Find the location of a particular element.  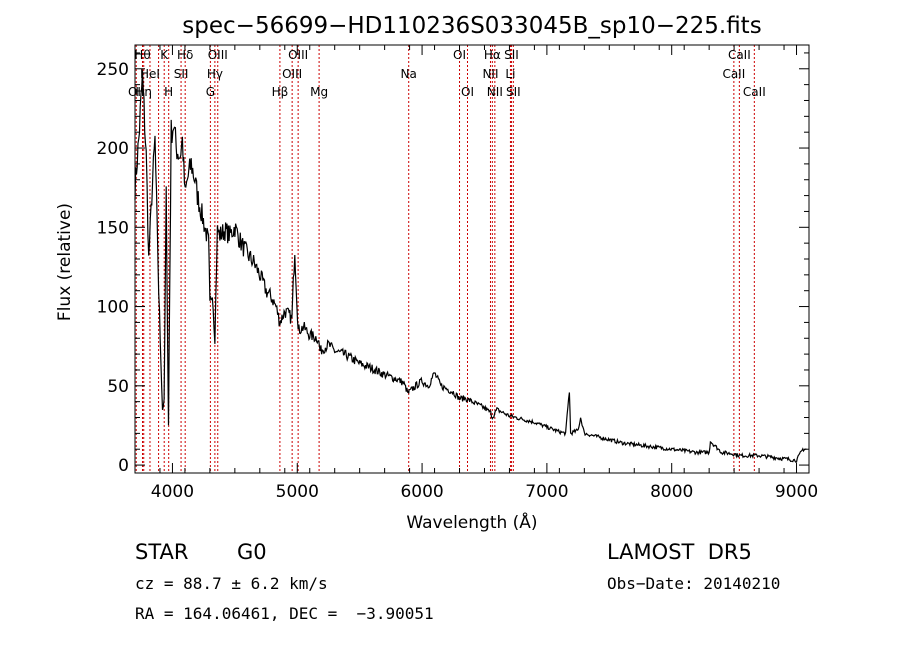

x-tick-label: 4000 is located at coordinates (172, 492).